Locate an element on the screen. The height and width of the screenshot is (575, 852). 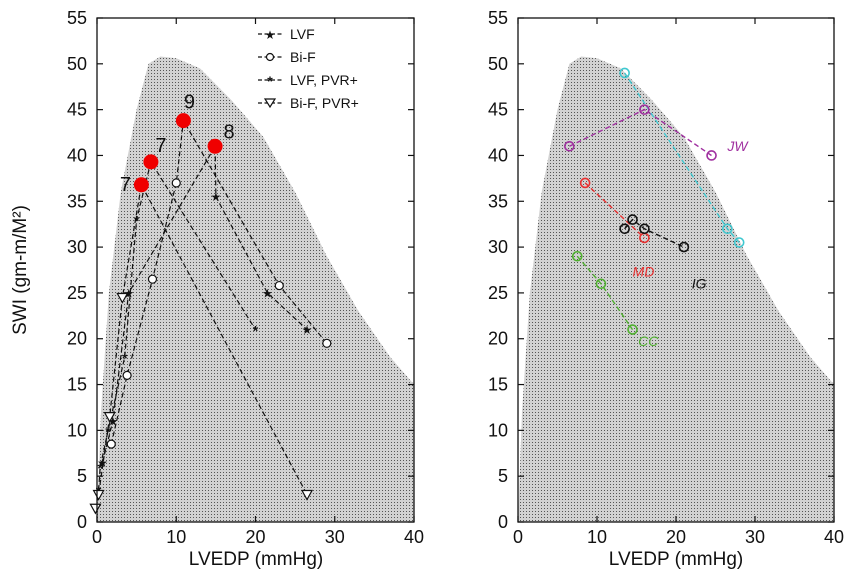
case-lines is located at coordinates (654, 201).